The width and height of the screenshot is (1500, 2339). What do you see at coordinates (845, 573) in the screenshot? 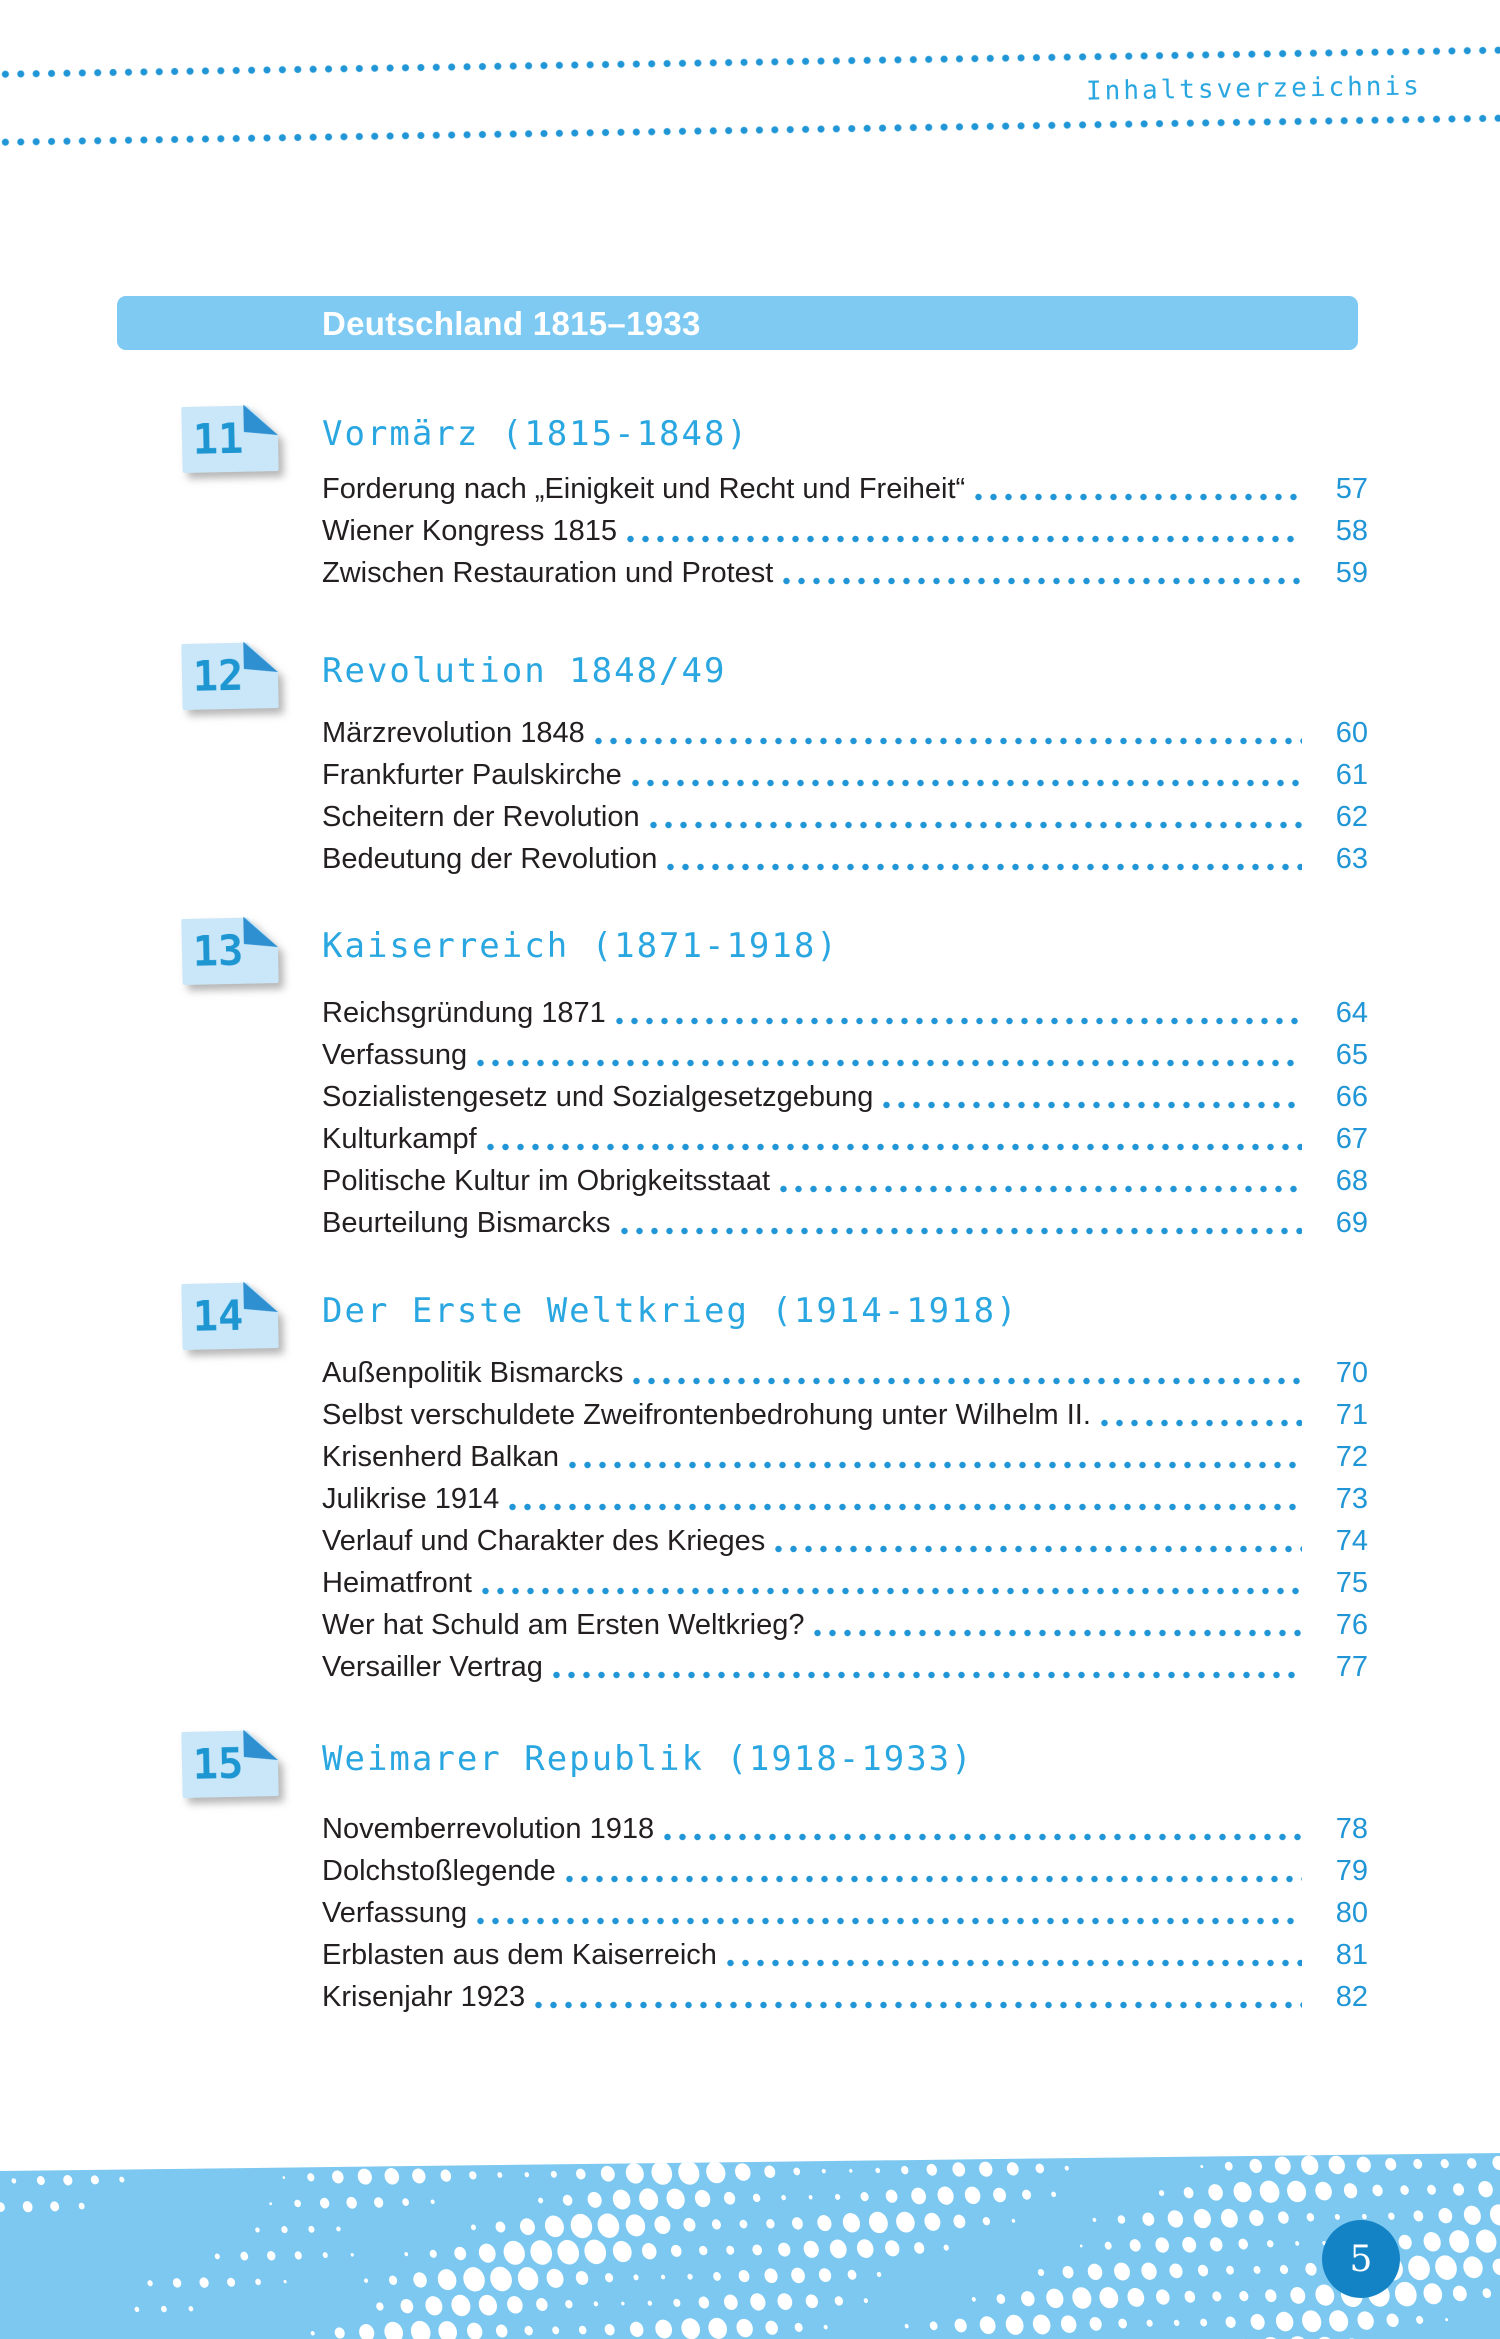
I see `toc-entry: Zwischen Restauration und Protest 59` at bounding box center [845, 573].